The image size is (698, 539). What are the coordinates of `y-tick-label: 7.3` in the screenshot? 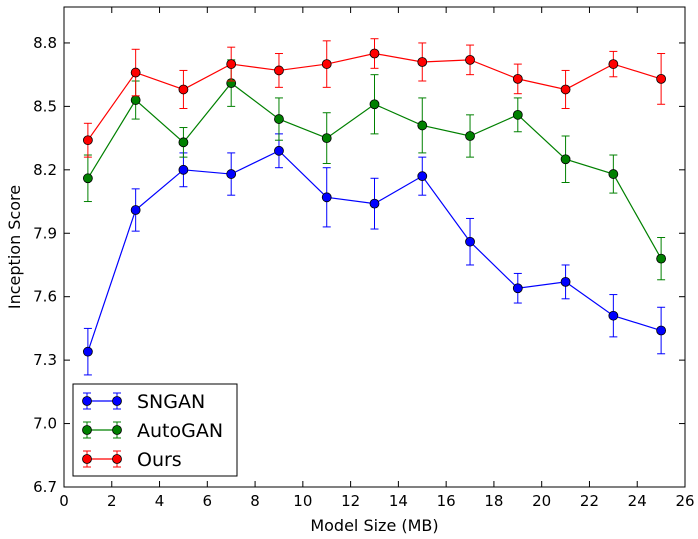 It's located at (45, 360).